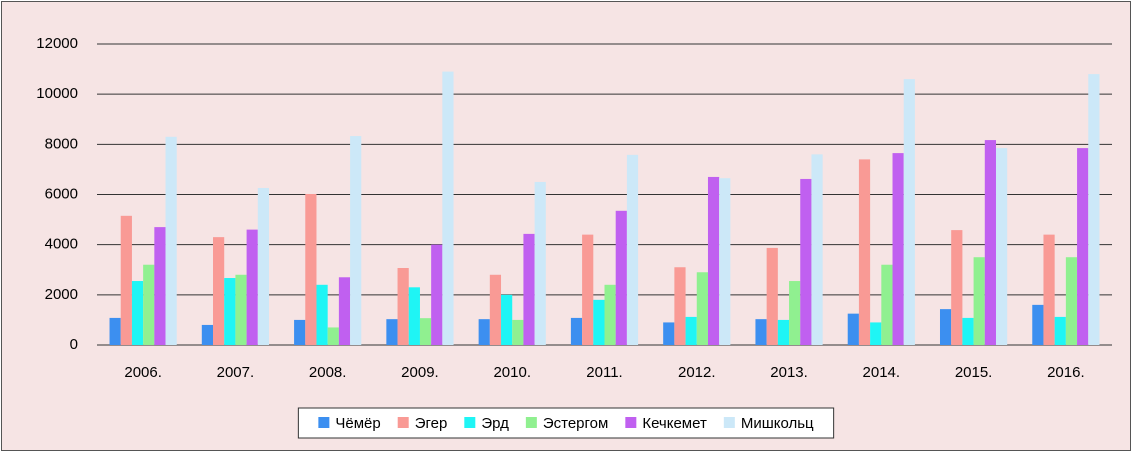 This screenshot has width=1132, height=457. What do you see at coordinates (604, 372) in the screenshot?
I see `x-tick-label: 2011.` at bounding box center [604, 372].